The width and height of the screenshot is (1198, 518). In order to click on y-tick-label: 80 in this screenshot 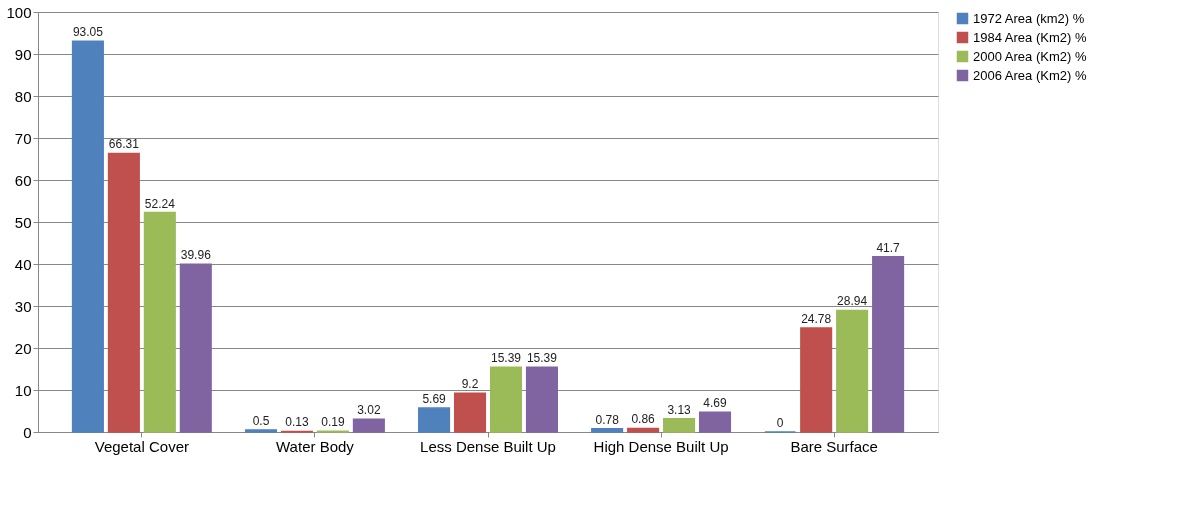, I will do `click(23, 96)`.